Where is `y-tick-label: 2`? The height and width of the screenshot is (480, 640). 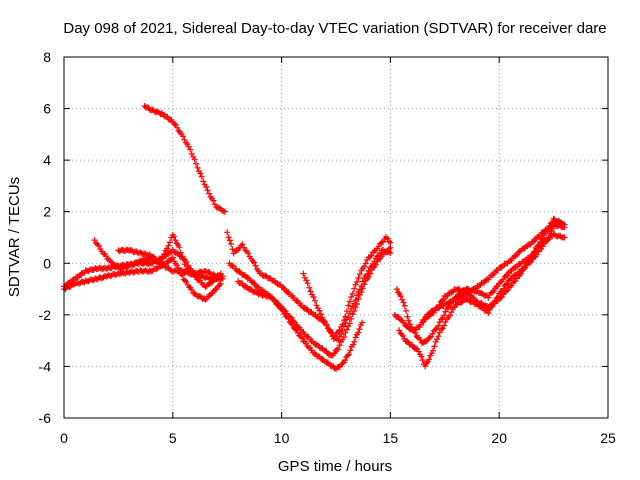
y-tick-label: 2 is located at coordinates (47, 212).